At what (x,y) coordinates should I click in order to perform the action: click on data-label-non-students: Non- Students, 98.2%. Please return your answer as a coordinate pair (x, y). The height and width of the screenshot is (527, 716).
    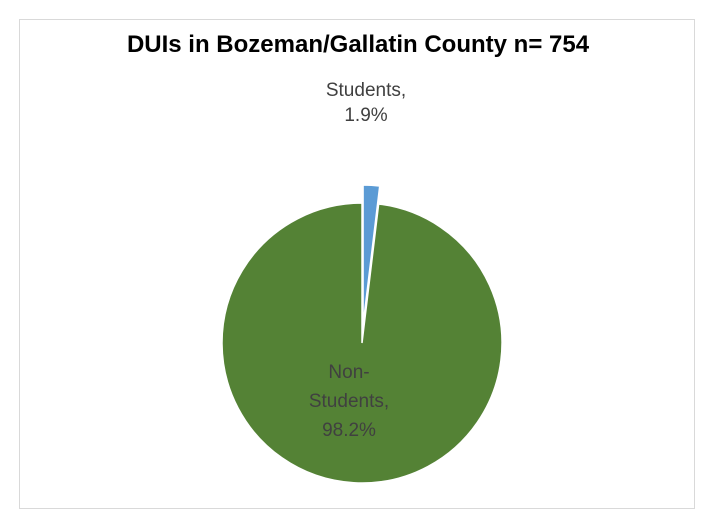
    Looking at the image, I should click on (349, 401).